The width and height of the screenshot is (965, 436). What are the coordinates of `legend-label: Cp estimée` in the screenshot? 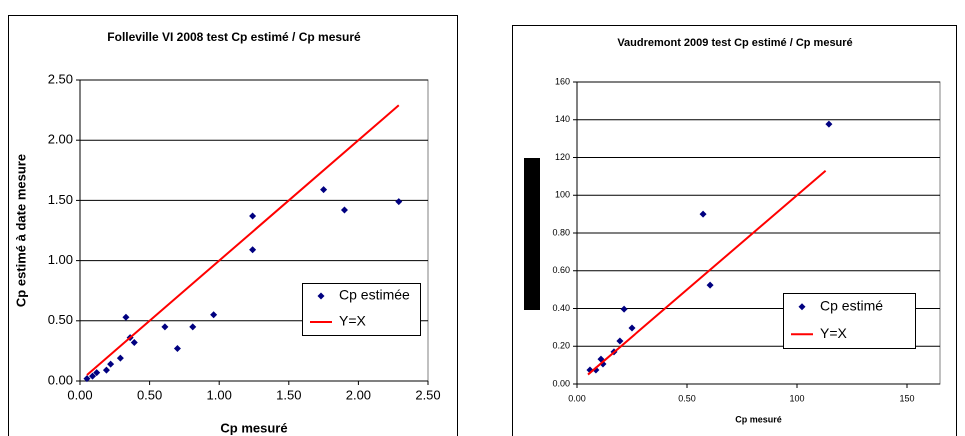 It's located at (374, 295).